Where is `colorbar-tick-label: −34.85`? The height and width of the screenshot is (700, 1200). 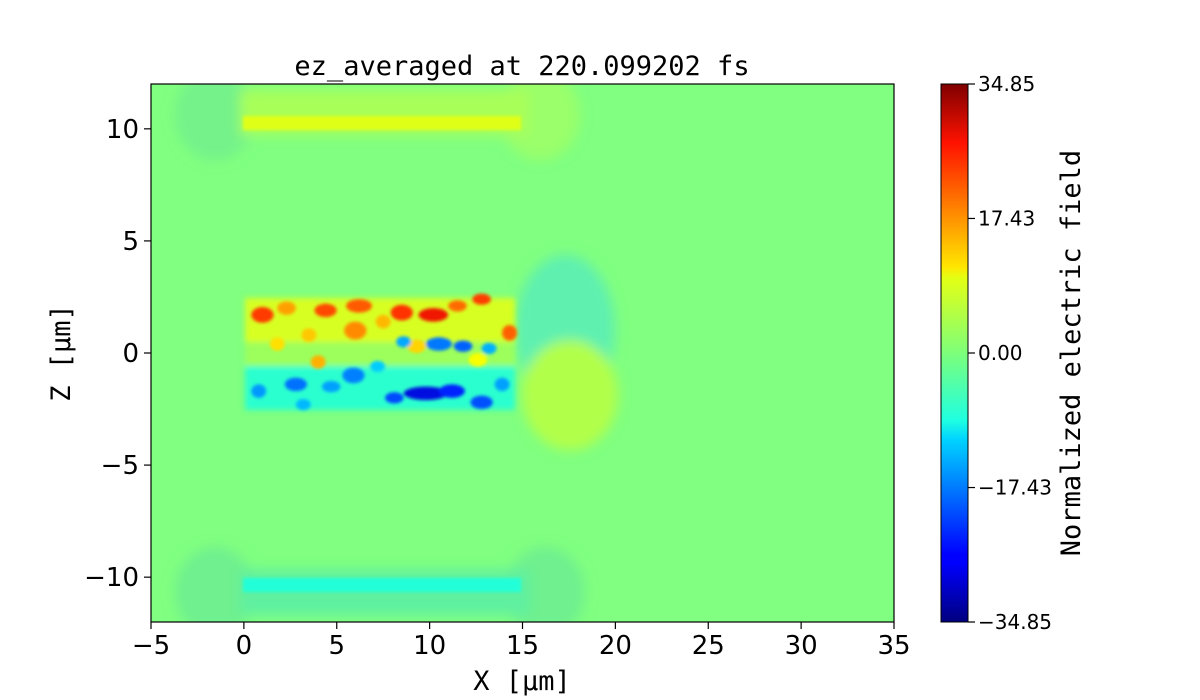 colorbar-tick-label: −34.85 is located at coordinates (1015, 622).